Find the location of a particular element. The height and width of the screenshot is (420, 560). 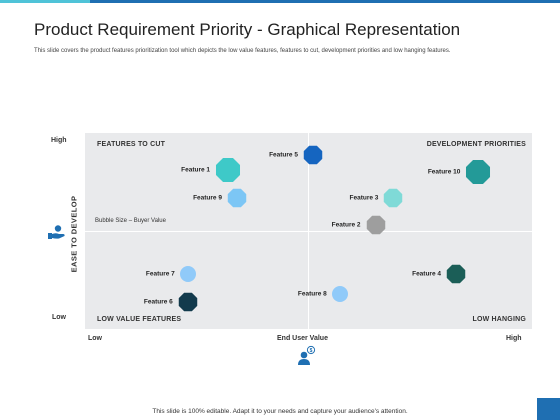

feature-9-bubble is located at coordinates (237, 197).